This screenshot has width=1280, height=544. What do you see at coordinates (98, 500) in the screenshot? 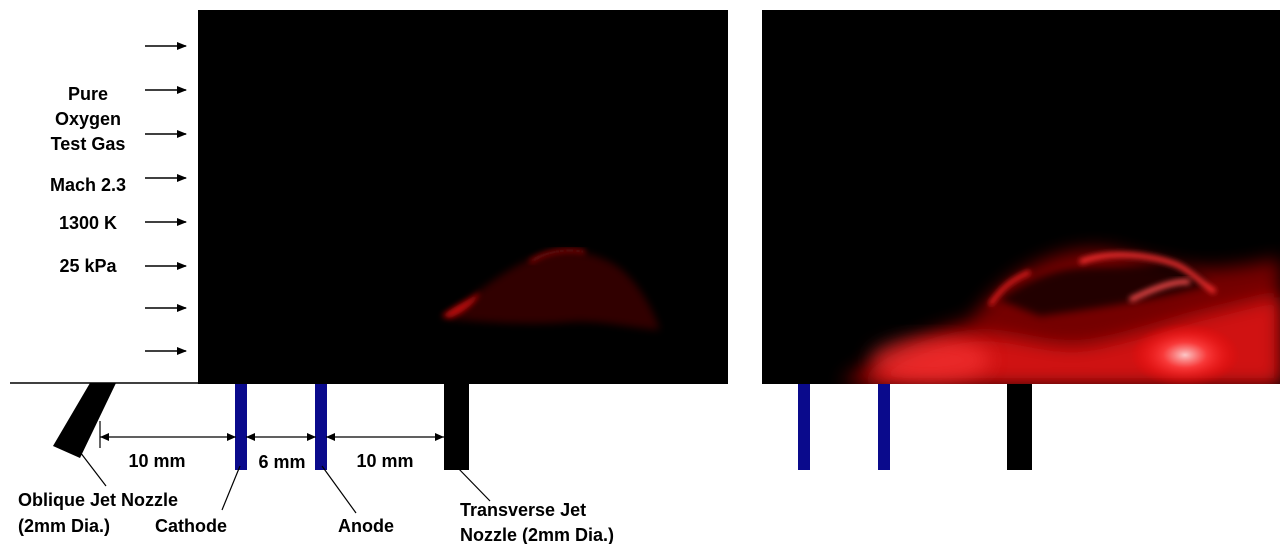
I see `oblique-nozzle-label: Oblique Jet Nozzle` at bounding box center [98, 500].